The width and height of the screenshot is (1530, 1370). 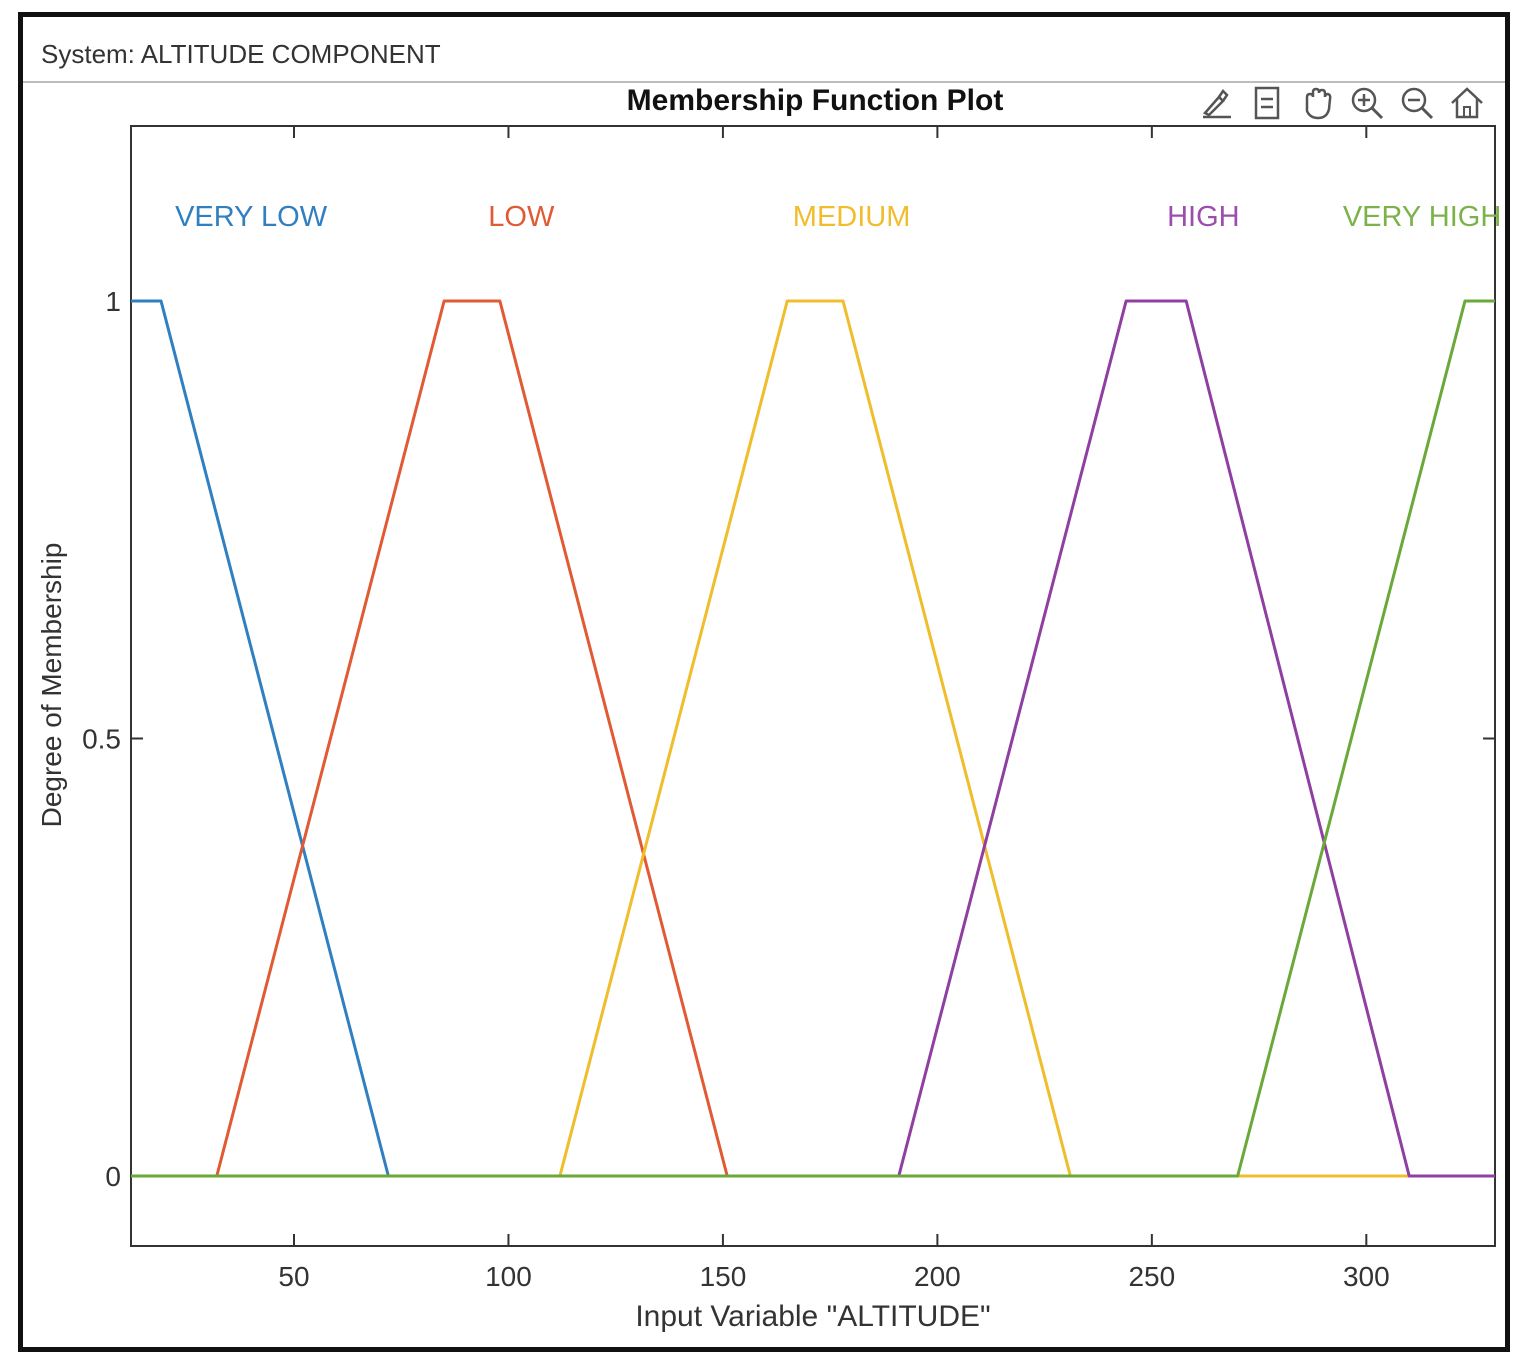 What do you see at coordinates (101, 739) in the screenshot?
I see `y-tick-label: 0.5` at bounding box center [101, 739].